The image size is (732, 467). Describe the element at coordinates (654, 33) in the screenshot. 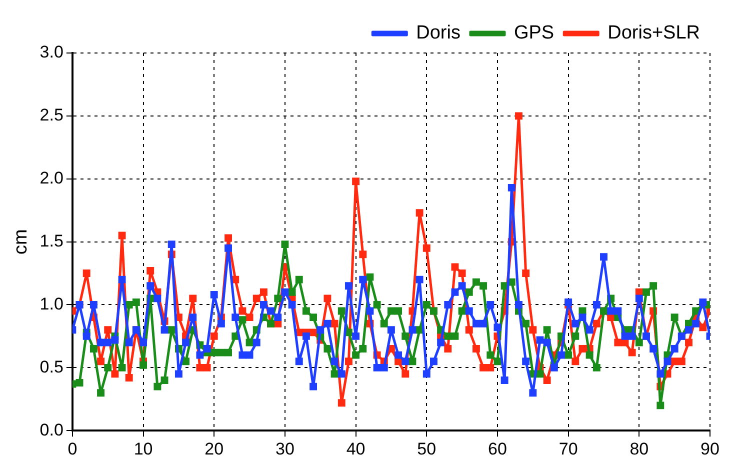

I see `legend-label: Doris+SLR` at that location.